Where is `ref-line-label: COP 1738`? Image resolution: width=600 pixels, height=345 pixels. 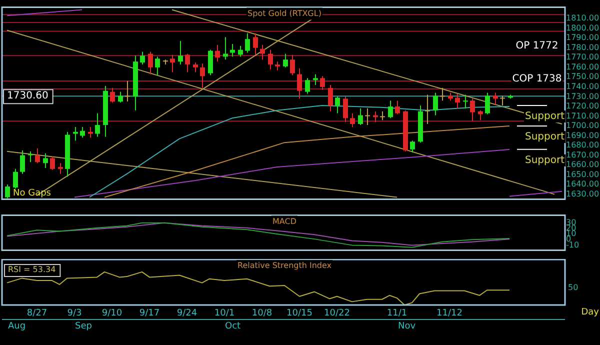
ref-line-label: COP 1738 is located at coordinates (537, 78).